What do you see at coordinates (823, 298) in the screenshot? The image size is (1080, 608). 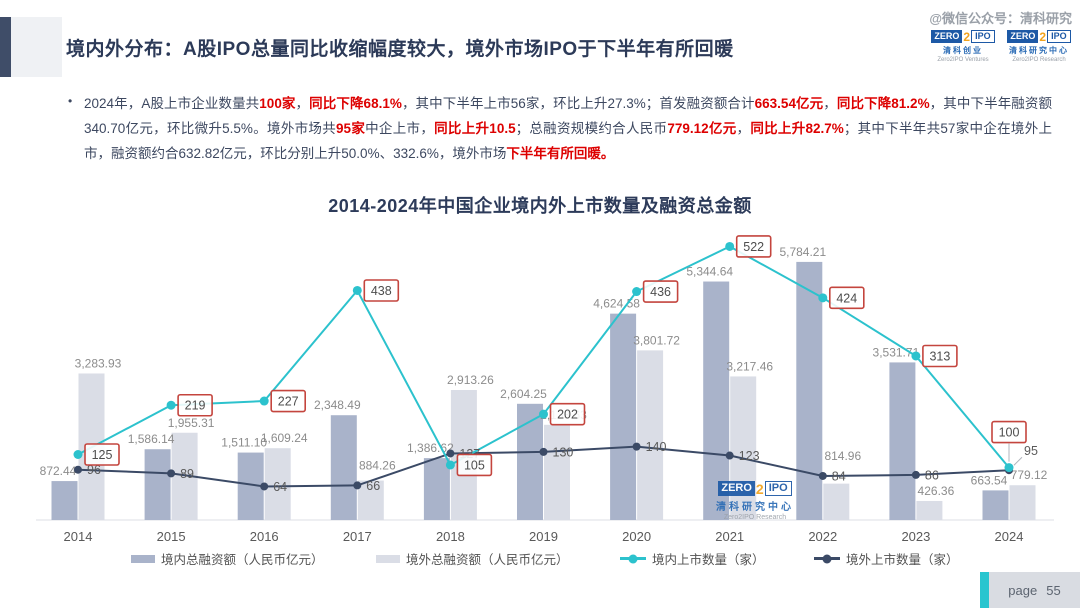 I see `point-domestic-2022` at bounding box center [823, 298].